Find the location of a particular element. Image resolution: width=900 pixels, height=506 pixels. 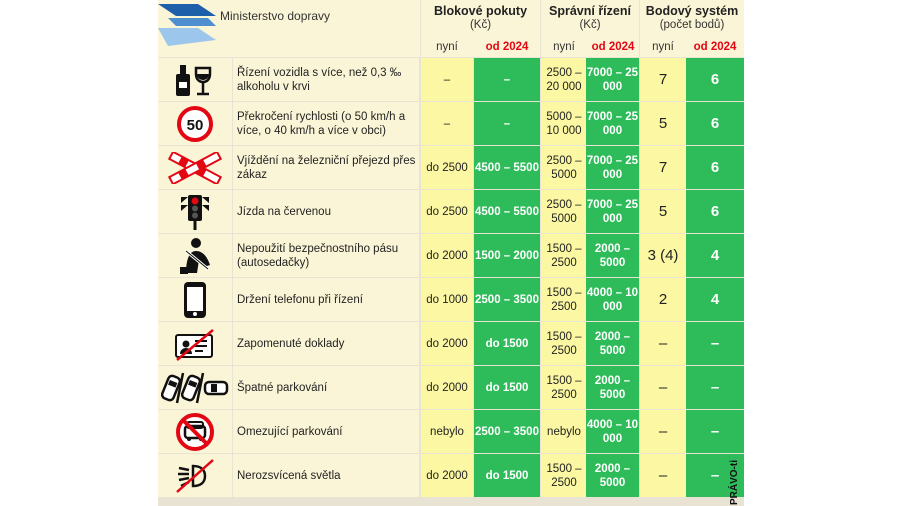

railway-crossing-icon is located at coordinates (195, 167).